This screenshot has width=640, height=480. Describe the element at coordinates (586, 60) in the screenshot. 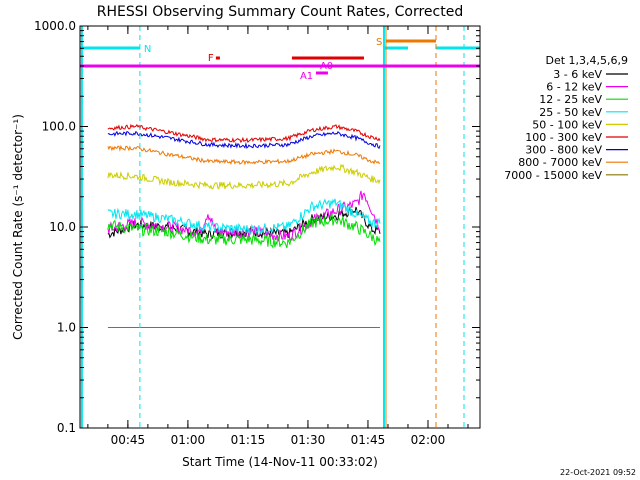

I see `legend-title: Det 1,3,4,5,6,9` at that location.